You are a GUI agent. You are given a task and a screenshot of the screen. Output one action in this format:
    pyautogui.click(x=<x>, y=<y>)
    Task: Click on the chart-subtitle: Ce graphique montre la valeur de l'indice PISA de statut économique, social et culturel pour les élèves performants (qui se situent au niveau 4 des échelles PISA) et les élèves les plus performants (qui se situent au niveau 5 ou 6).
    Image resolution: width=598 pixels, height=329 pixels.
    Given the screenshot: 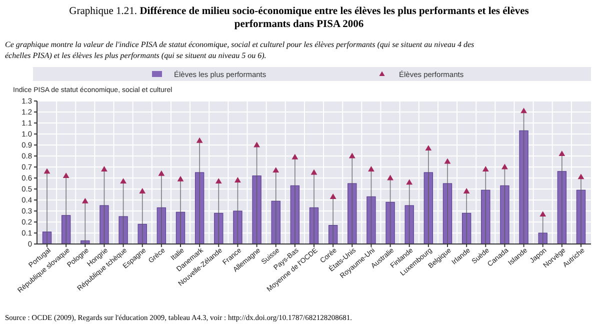 What is the action you would take?
    pyautogui.click(x=239, y=50)
    